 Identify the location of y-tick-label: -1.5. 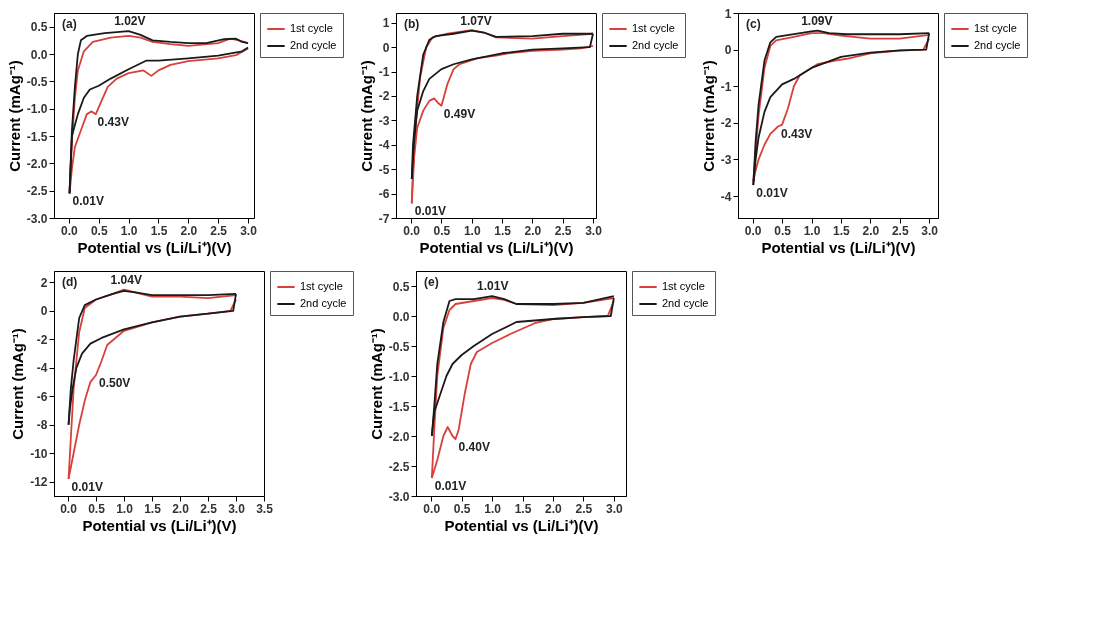
(399, 406).